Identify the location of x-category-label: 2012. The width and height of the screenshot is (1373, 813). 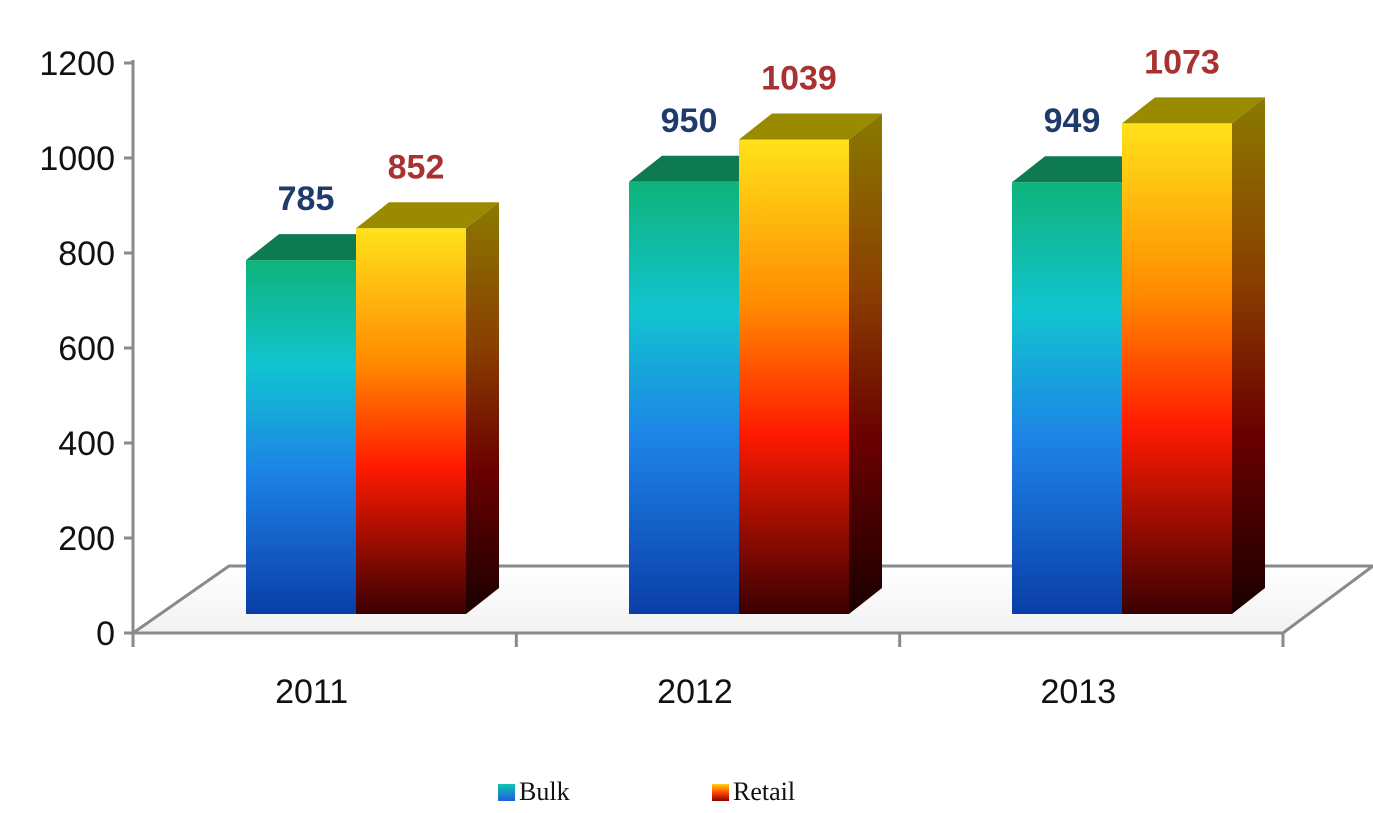
(695, 692).